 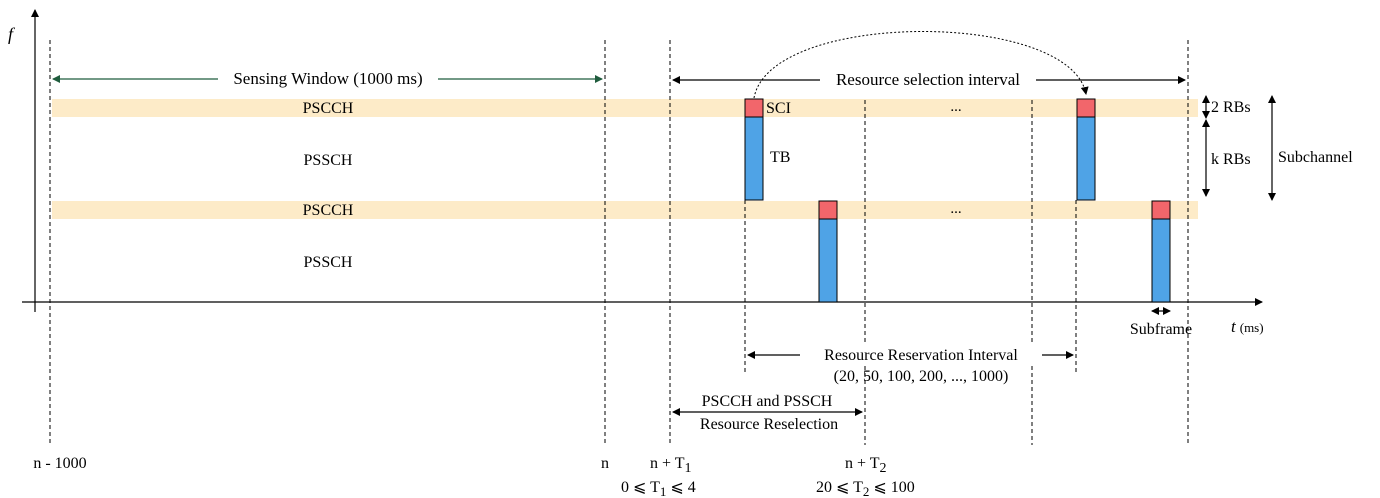 I want to click on pssch-label-top: PSSCH, so click(x=328, y=160).